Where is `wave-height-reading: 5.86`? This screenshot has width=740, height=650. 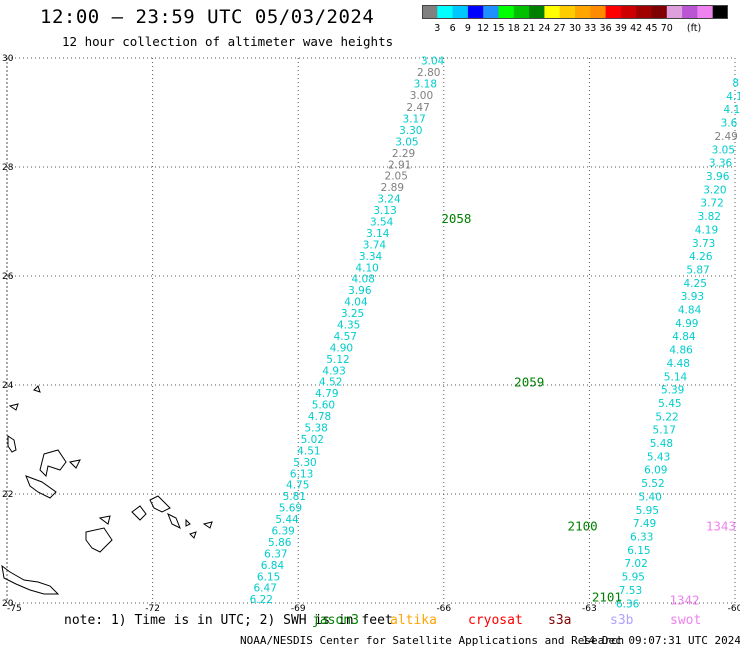
wave-height-reading: 5.86 is located at coordinates (280, 543).